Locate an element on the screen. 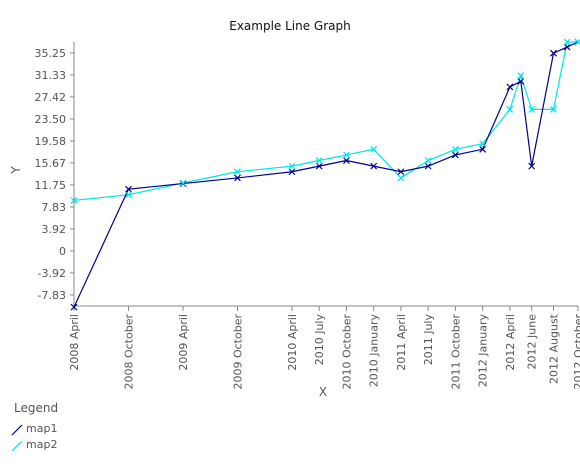 This screenshot has height=466, width=580. x-tick-label: 2011 October is located at coordinates (455, 352).